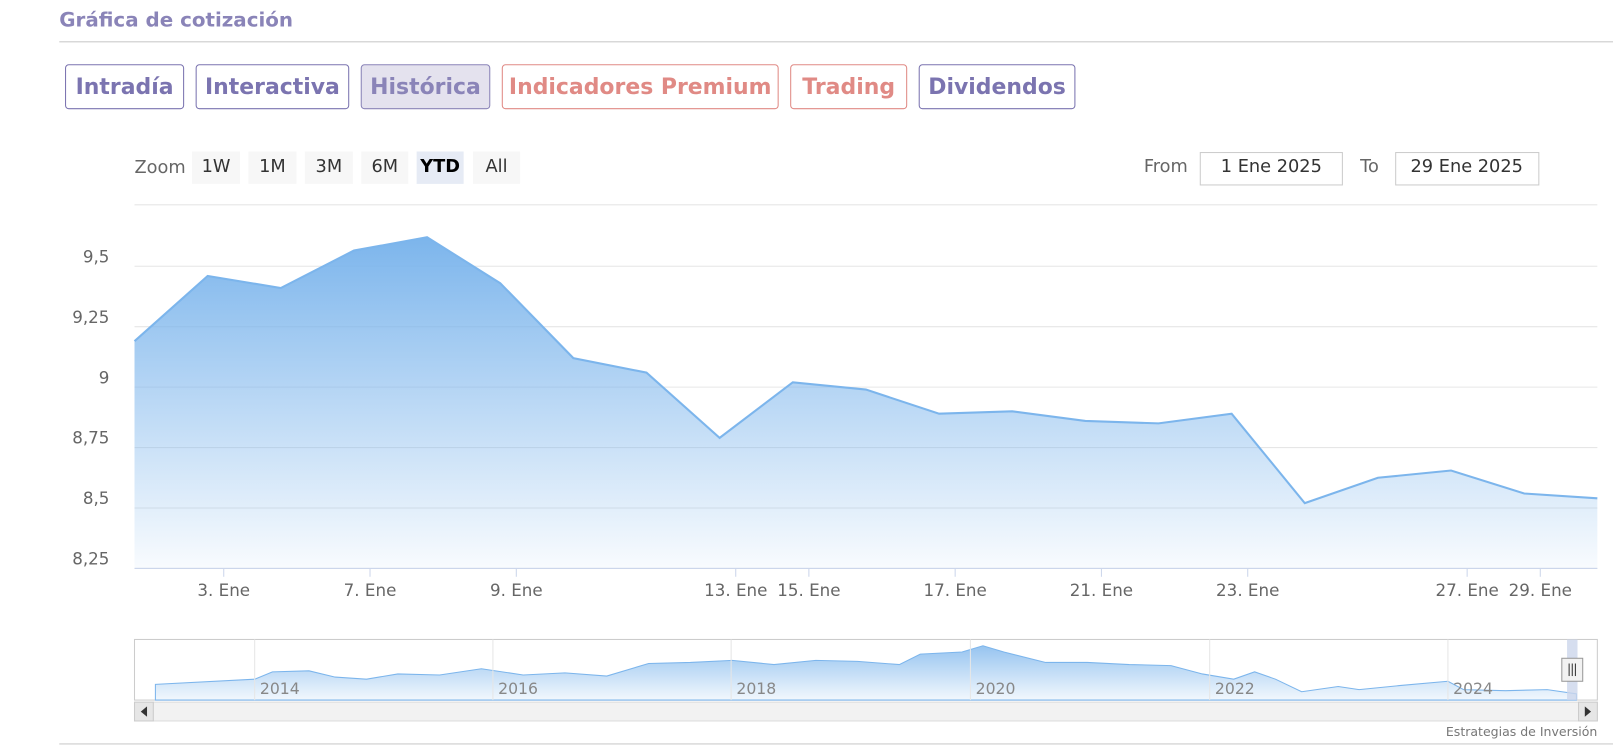  Describe the element at coordinates (865, 711) in the screenshot. I see `scrollbar` at that location.